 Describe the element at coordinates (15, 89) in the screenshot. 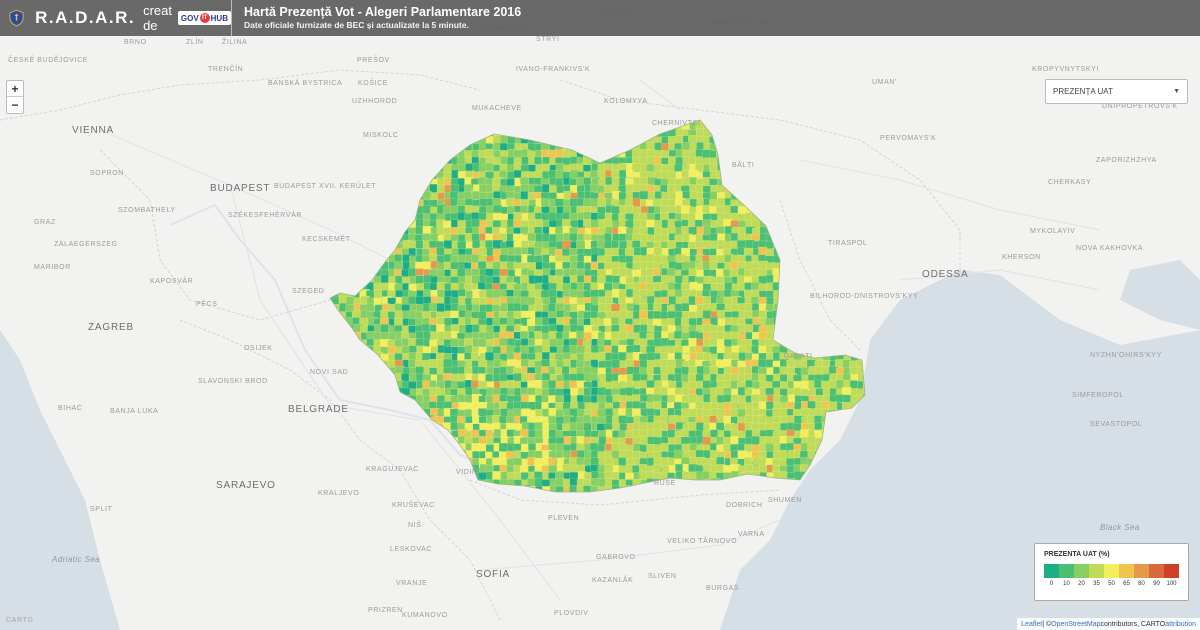

I see `zoom-in-button: +` at that location.